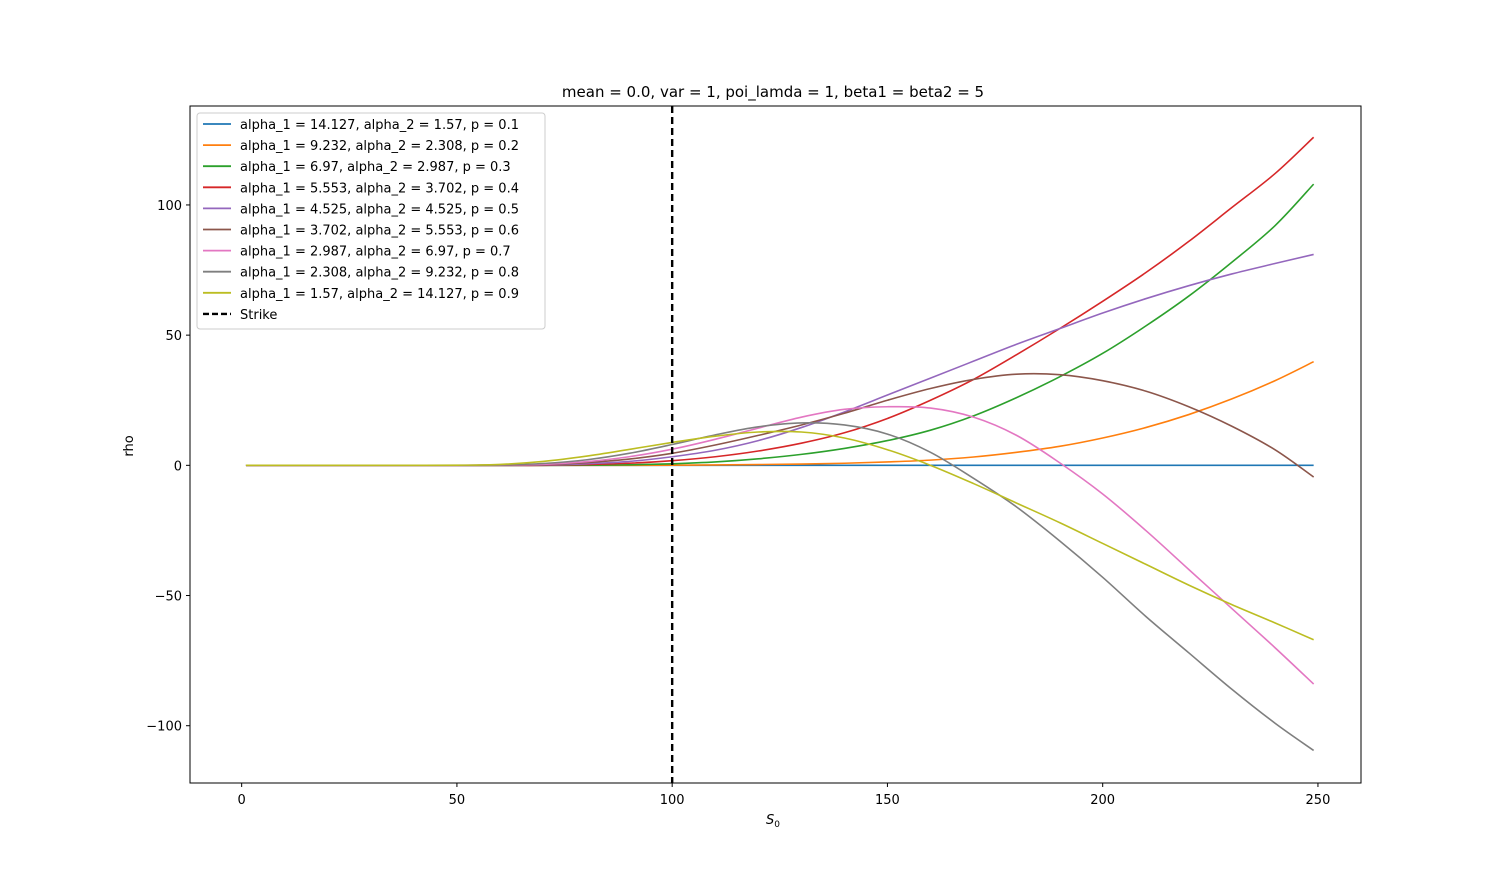 Image resolution: width=1512 pixels, height=880 pixels. I want to click on y-tick-label: 0, so click(178, 466).